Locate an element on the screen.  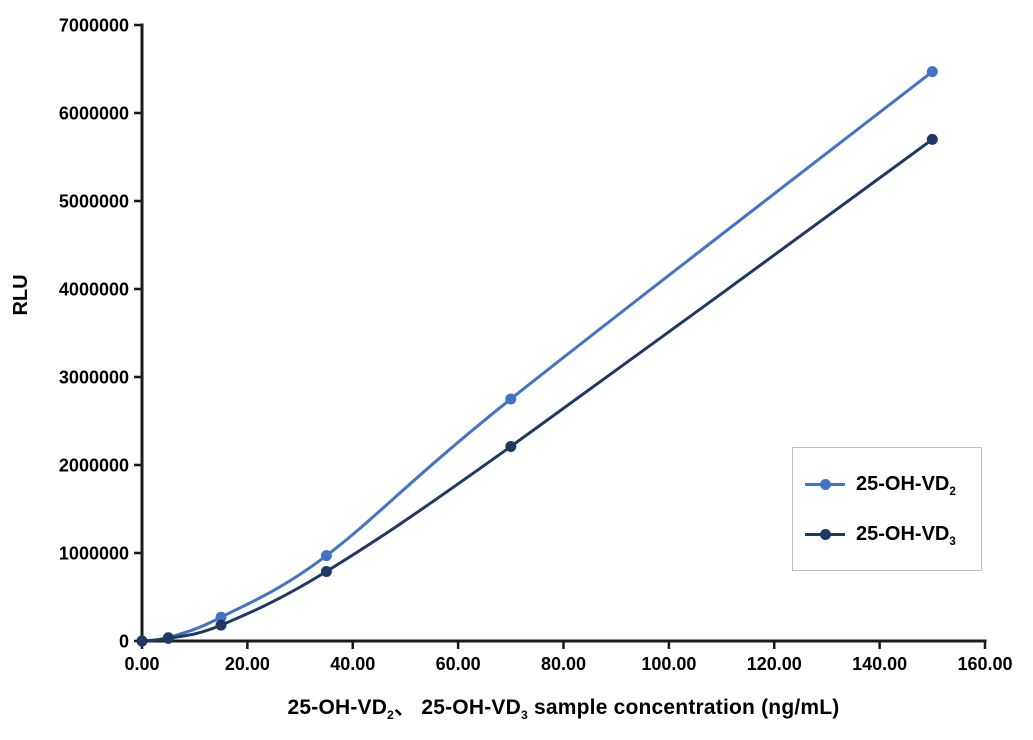
y-tick-label: 4000000 is located at coordinates (94, 290).